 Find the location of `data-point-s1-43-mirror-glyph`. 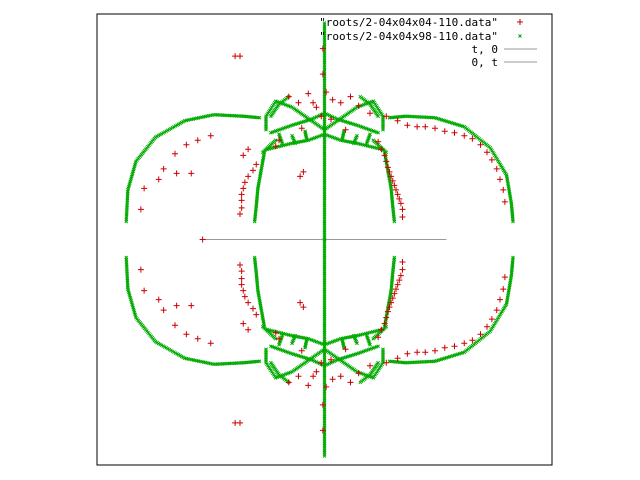

data-point-s1-43-mirror-glyph is located at coordinates (397, 284).